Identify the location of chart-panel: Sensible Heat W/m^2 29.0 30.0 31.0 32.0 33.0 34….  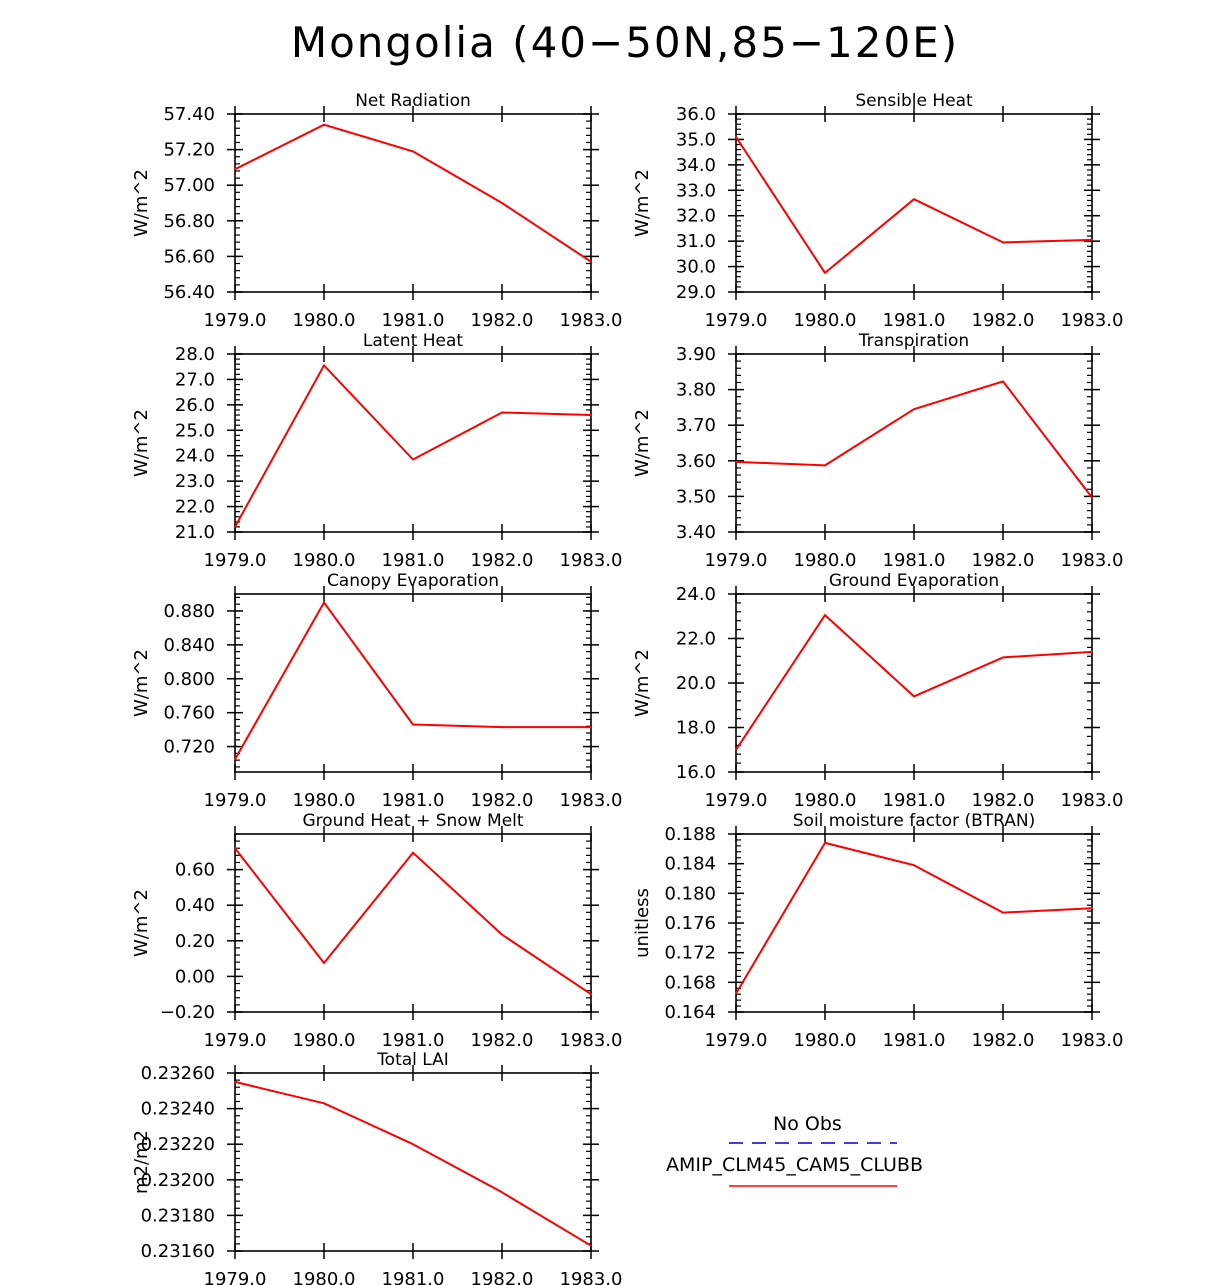
(877, 211).